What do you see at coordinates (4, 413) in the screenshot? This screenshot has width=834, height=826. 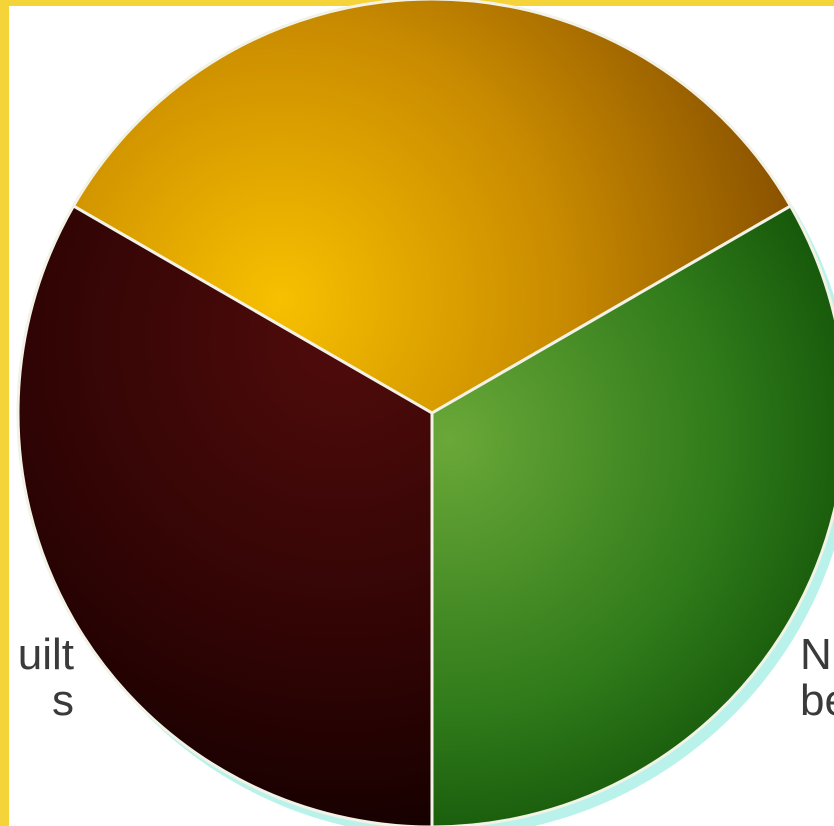 I see `frame-left-border` at bounding box center [4, 413].